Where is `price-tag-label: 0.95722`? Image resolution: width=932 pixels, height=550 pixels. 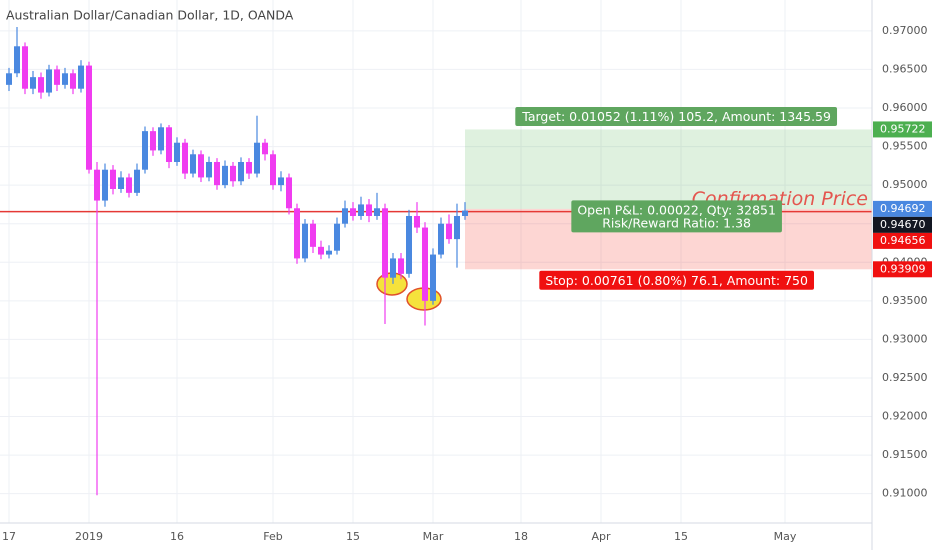
price-tag-label: 0.95722 is located at coordinates (903, 128).